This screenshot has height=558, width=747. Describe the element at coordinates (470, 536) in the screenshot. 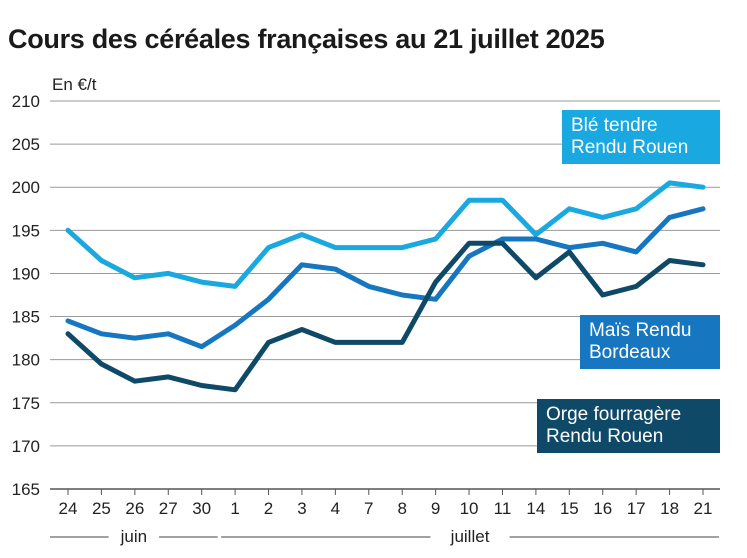

I see `month-label: juillet` at that location.